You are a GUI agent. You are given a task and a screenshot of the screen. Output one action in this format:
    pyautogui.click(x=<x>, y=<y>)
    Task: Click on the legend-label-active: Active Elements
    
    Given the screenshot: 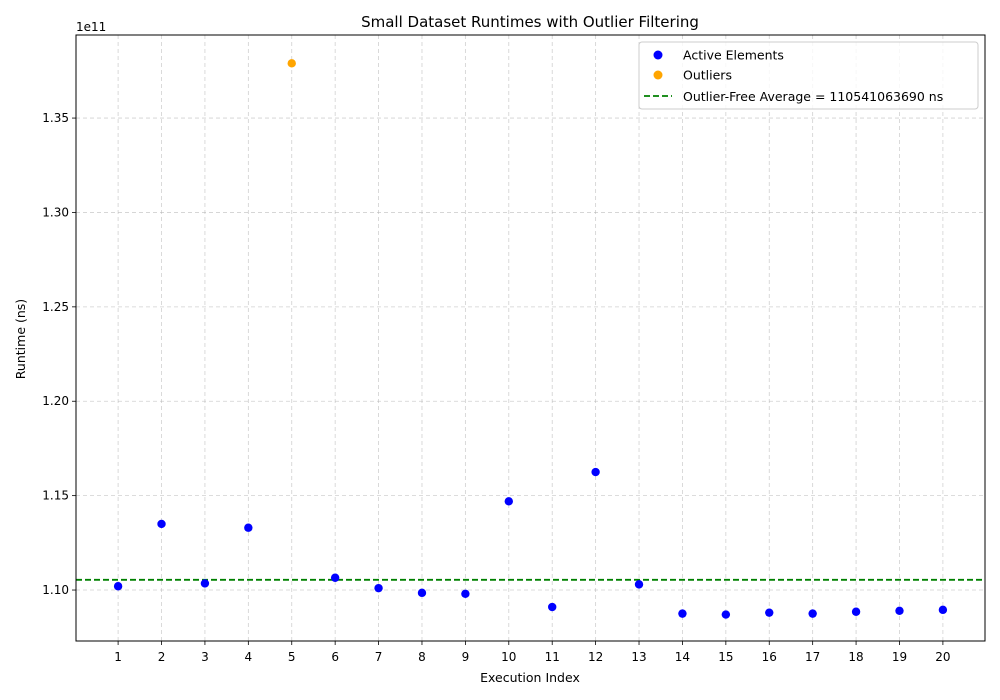 What is the action you would take?
    pyautogui.click(x=733, y=55)
    